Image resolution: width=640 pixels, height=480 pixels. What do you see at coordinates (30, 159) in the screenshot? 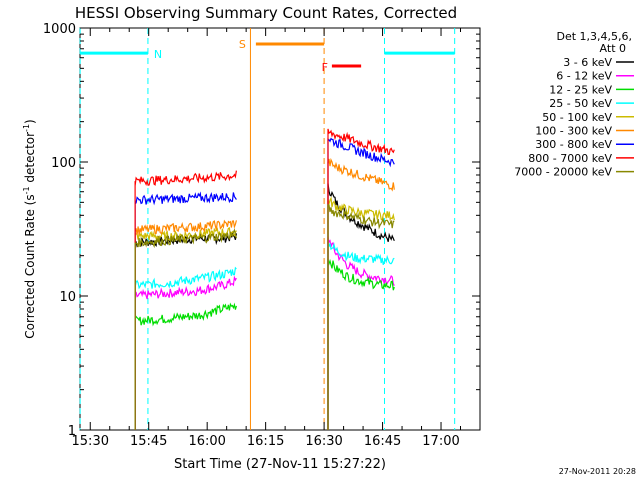
I see `y-axis-label-mid: detector` at bounding box center [30, 159].